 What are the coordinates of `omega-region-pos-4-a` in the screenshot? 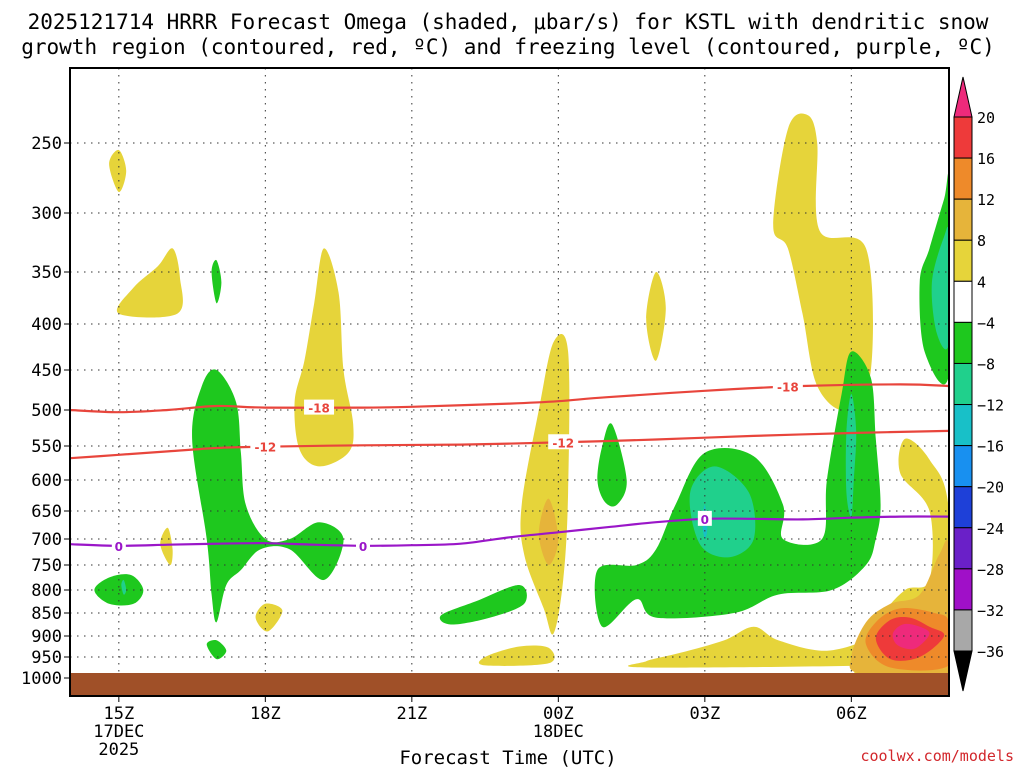 It's located at (118, 171).